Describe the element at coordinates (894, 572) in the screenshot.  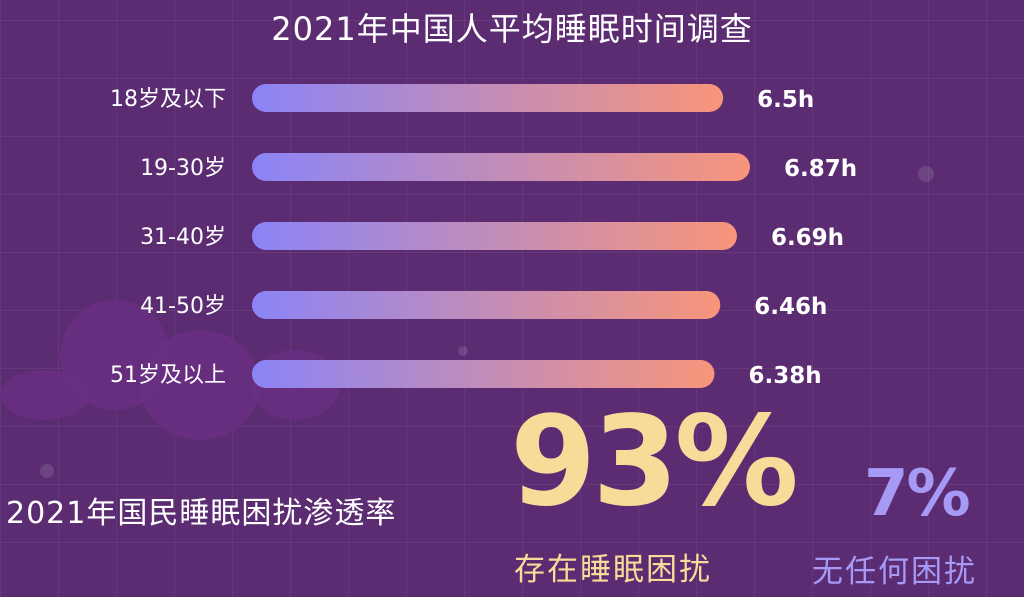
I see `untroubled-caption: 无任何困扰` at that location.